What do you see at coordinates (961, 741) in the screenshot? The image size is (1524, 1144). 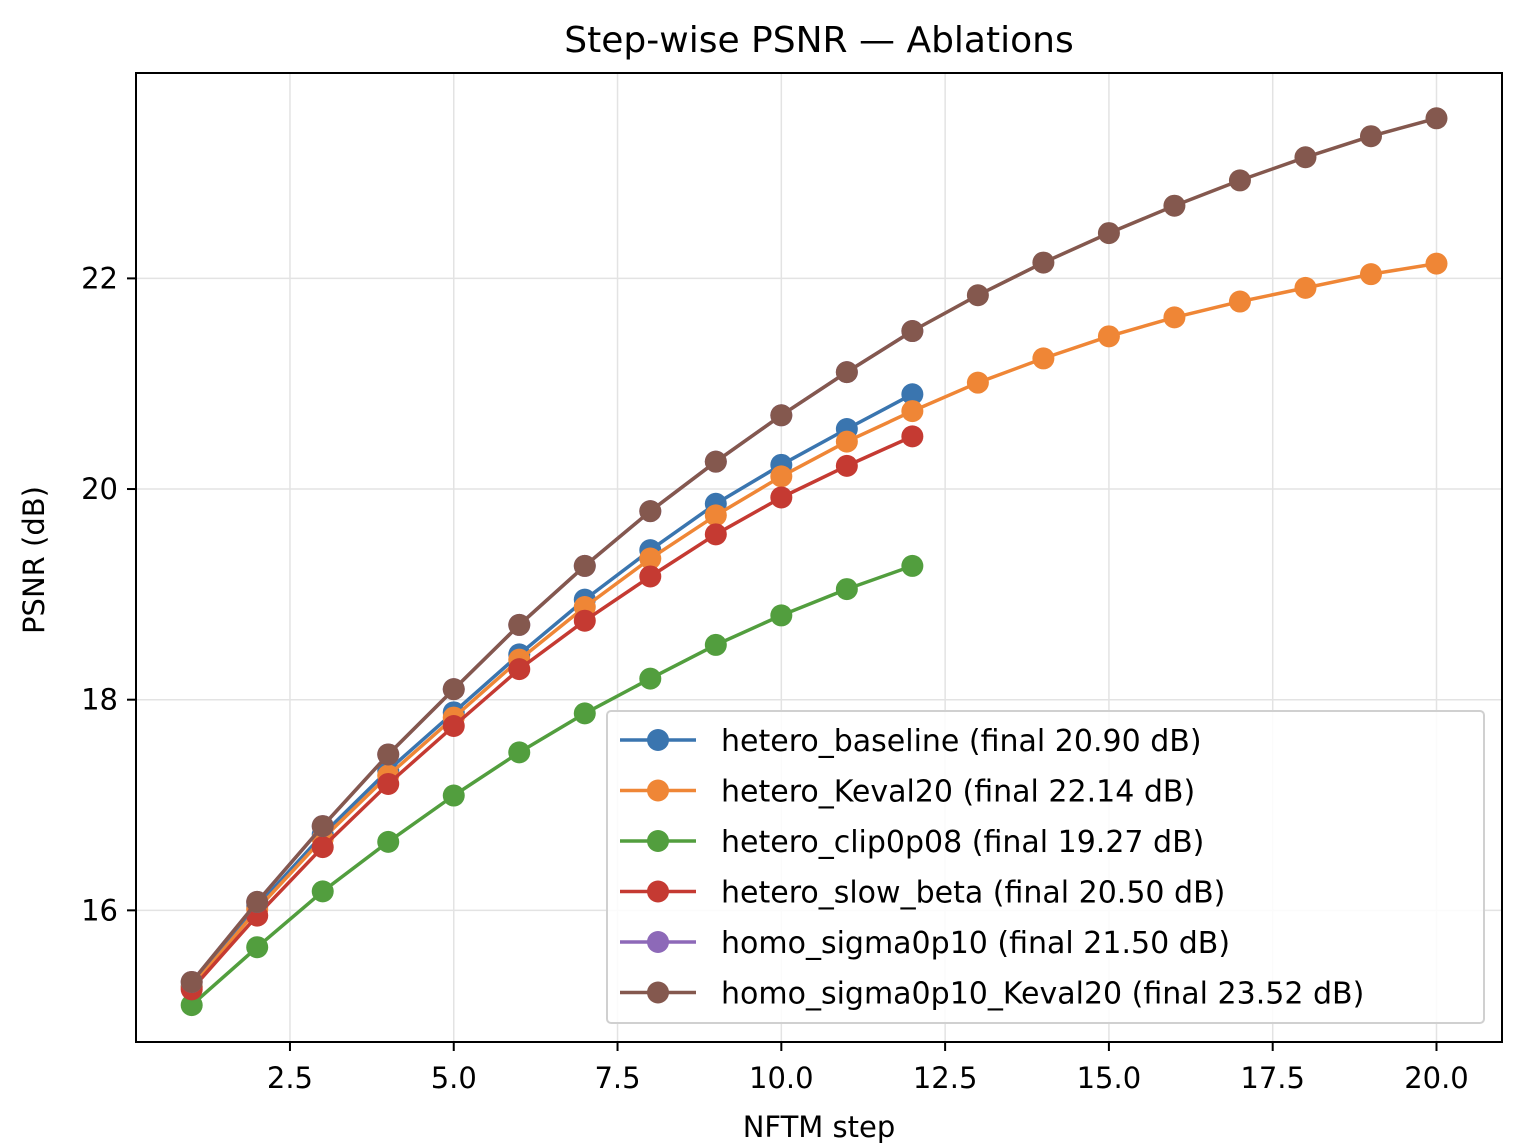 I see `legend-label: hetero_baseline (final 20.90 dB)` at bounding box center [961, 741].